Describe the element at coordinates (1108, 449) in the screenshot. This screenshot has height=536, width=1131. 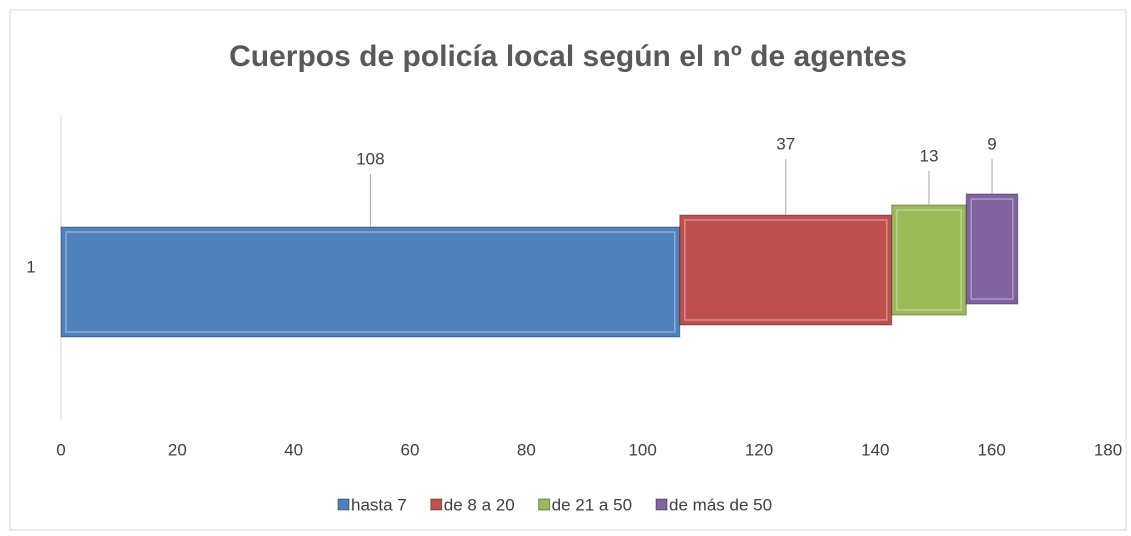
I see `x-tick-label: 180` at that location.